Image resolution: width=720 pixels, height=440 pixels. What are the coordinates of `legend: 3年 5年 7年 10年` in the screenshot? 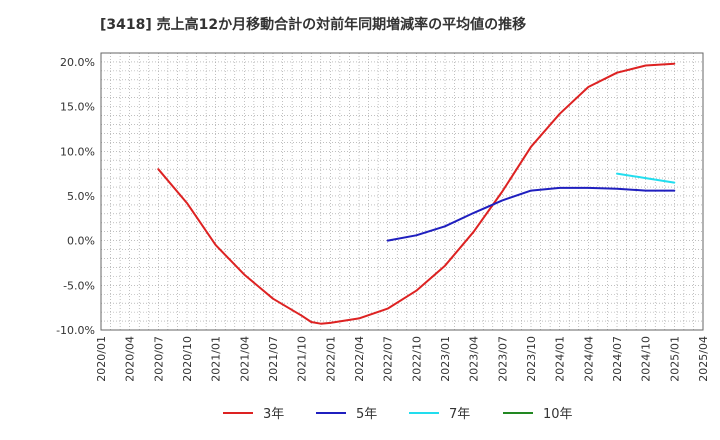 It's located at (398, 414).